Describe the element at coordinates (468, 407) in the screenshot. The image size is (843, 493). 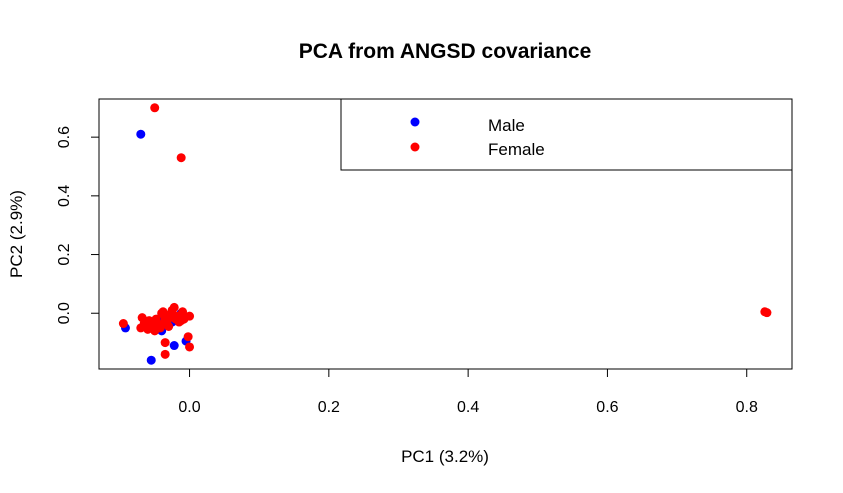
I see `x-tick-label: 0.4` at that location.